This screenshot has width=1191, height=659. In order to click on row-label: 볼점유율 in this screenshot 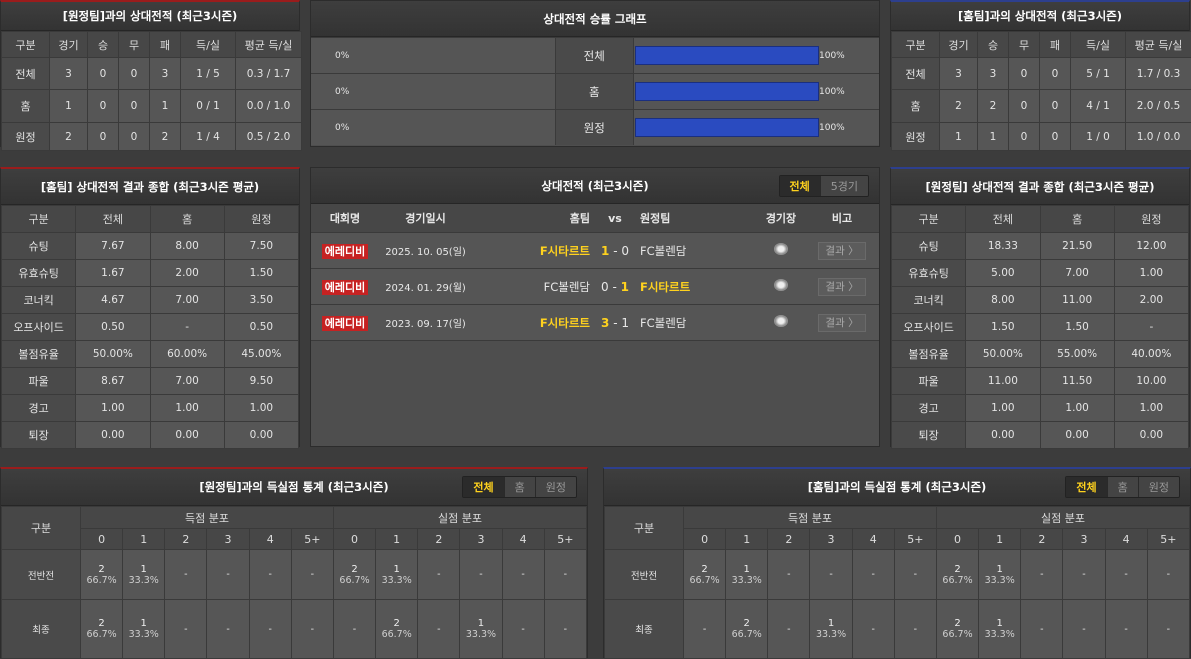, I will do `click(929, 354)`.